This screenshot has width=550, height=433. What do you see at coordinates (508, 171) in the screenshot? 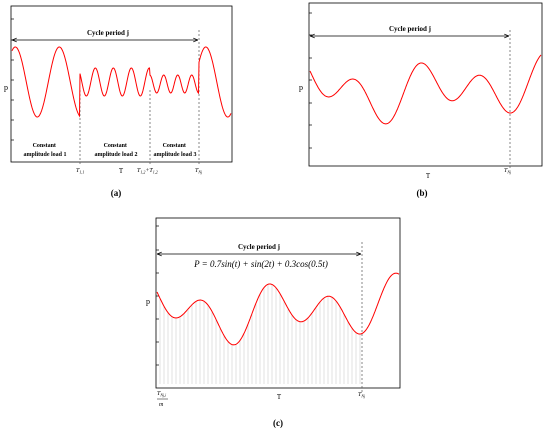
I see `panel-b-tick: TNj` at bounding box center [508, 171].